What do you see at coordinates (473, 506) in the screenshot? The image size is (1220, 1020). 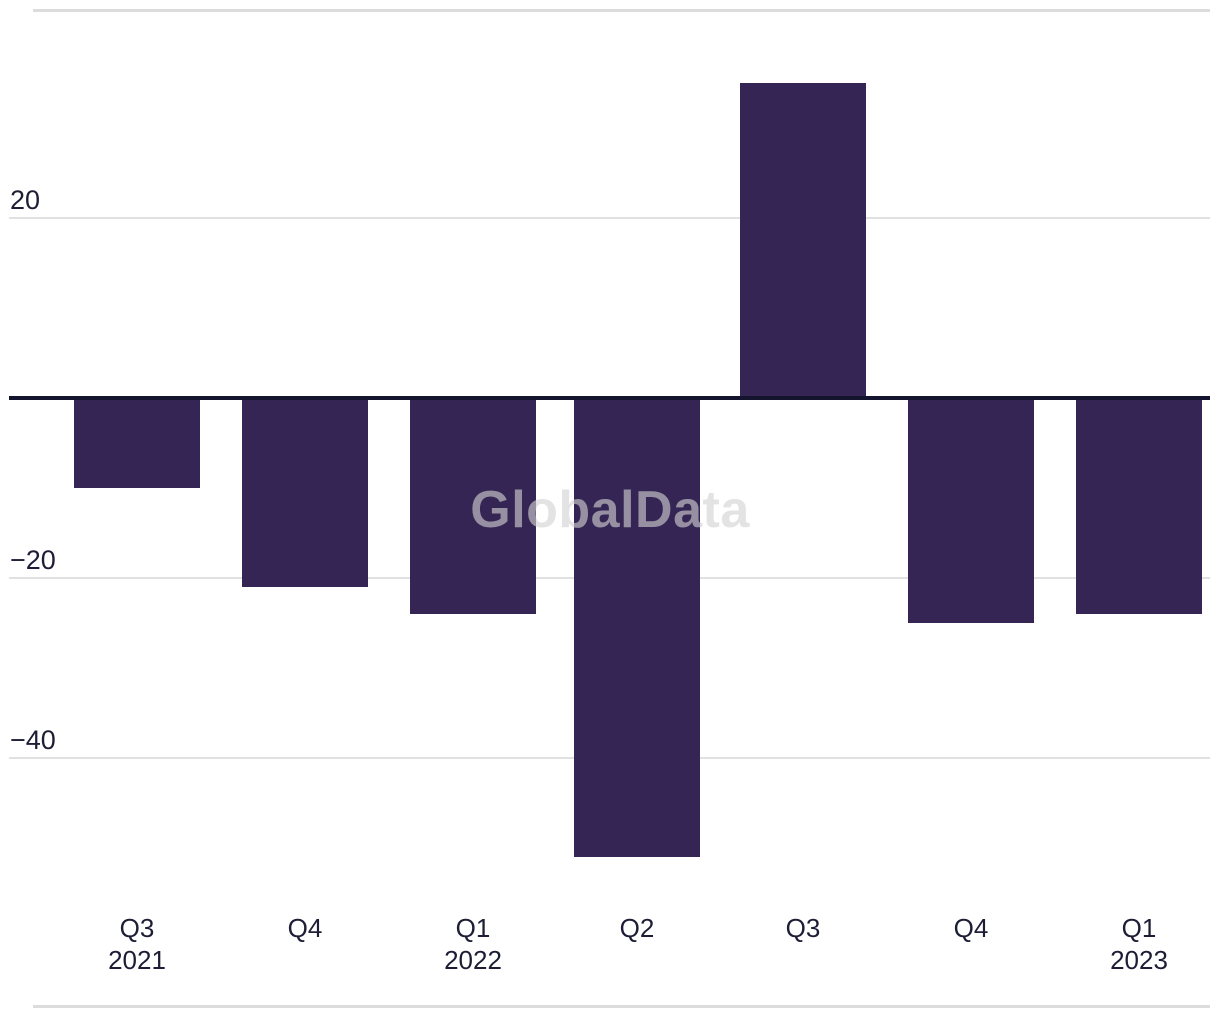 I see `bar-q1-2022` at bounding box center [473, 506].